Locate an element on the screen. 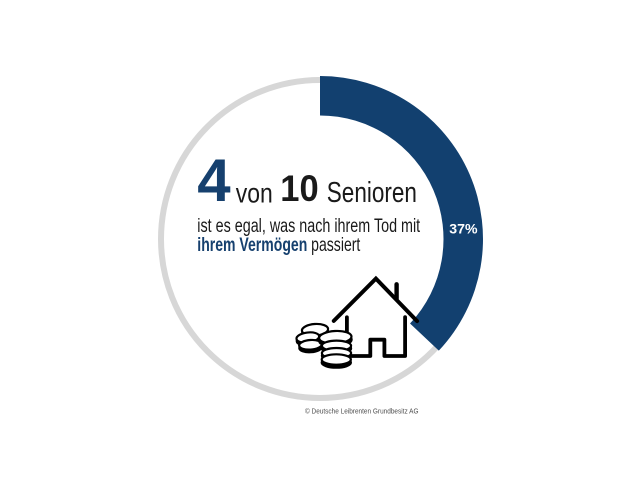 This screenshot has width=640, height=480. svg-text: 4 is located at coordinates (214, 180).